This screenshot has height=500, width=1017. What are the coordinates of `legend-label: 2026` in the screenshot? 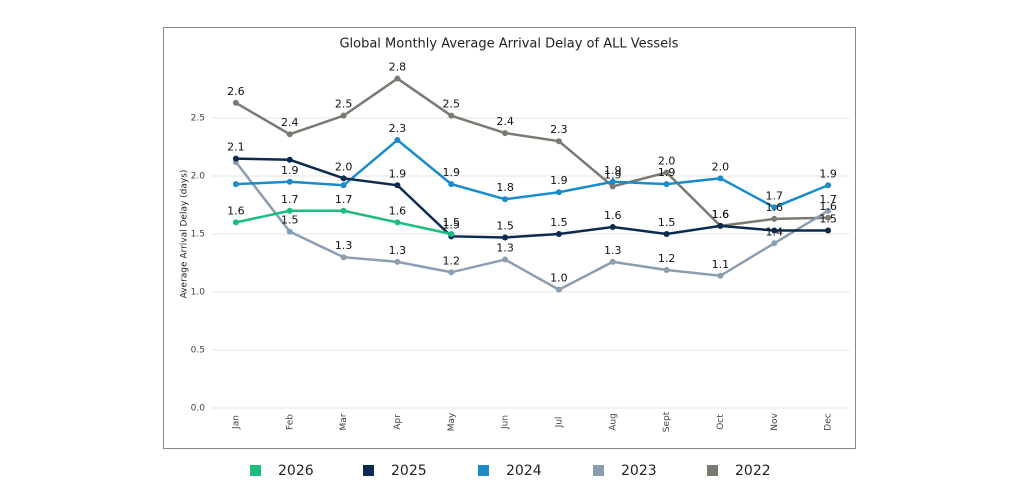 It's located at (296, 471).